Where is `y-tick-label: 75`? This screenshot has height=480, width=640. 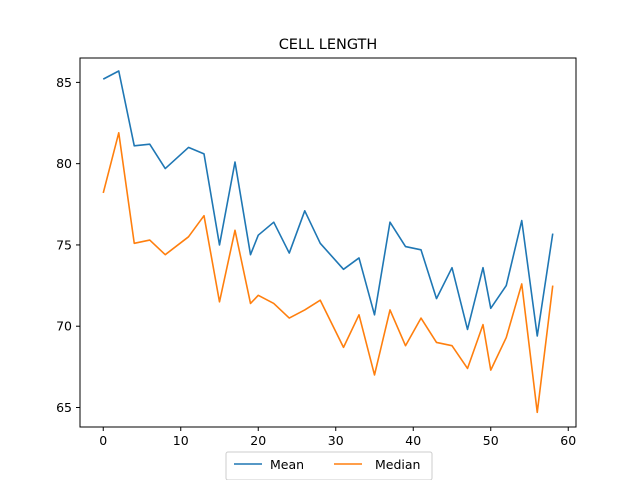 y-tick-label: 75 is located at coordinates (64, 244).